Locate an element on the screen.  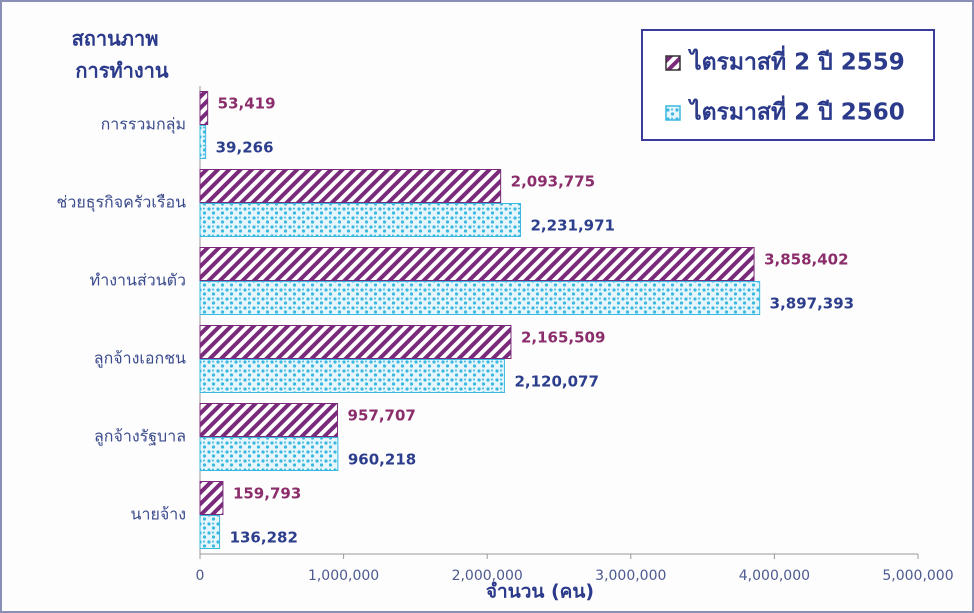
x-tick-label: 3,000,000 is located at coordinates (630, 576).